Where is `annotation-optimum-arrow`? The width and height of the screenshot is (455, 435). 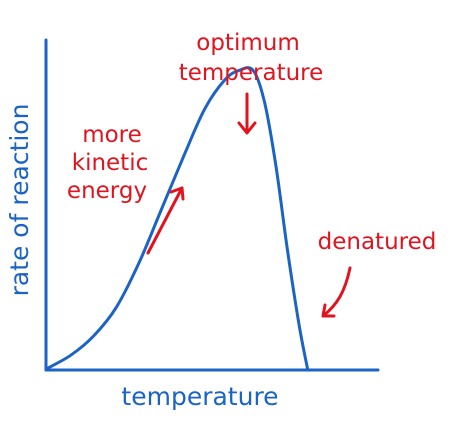
annotation-optimum-arrow is located at coordinates (247, 113).